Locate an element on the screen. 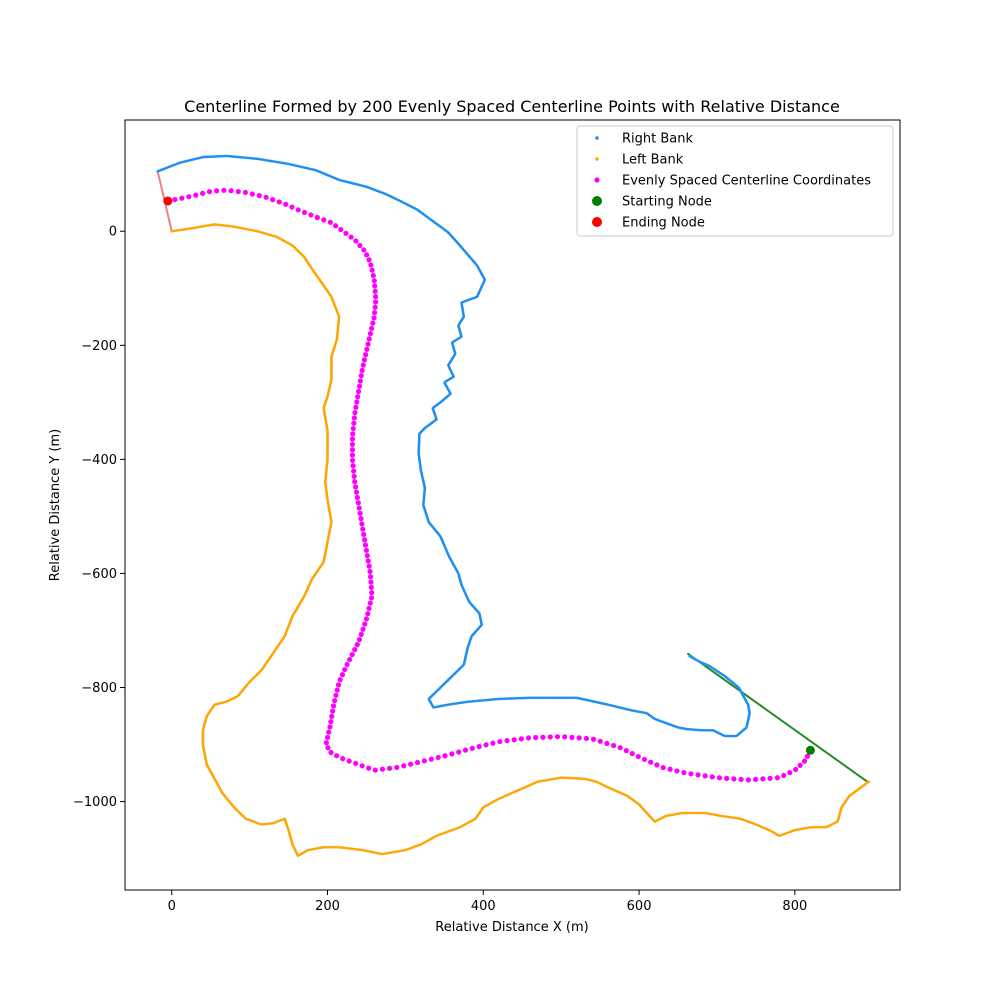 This screenshot has width=1000, height=1000. starting-node is located at coordinates (810, 750).